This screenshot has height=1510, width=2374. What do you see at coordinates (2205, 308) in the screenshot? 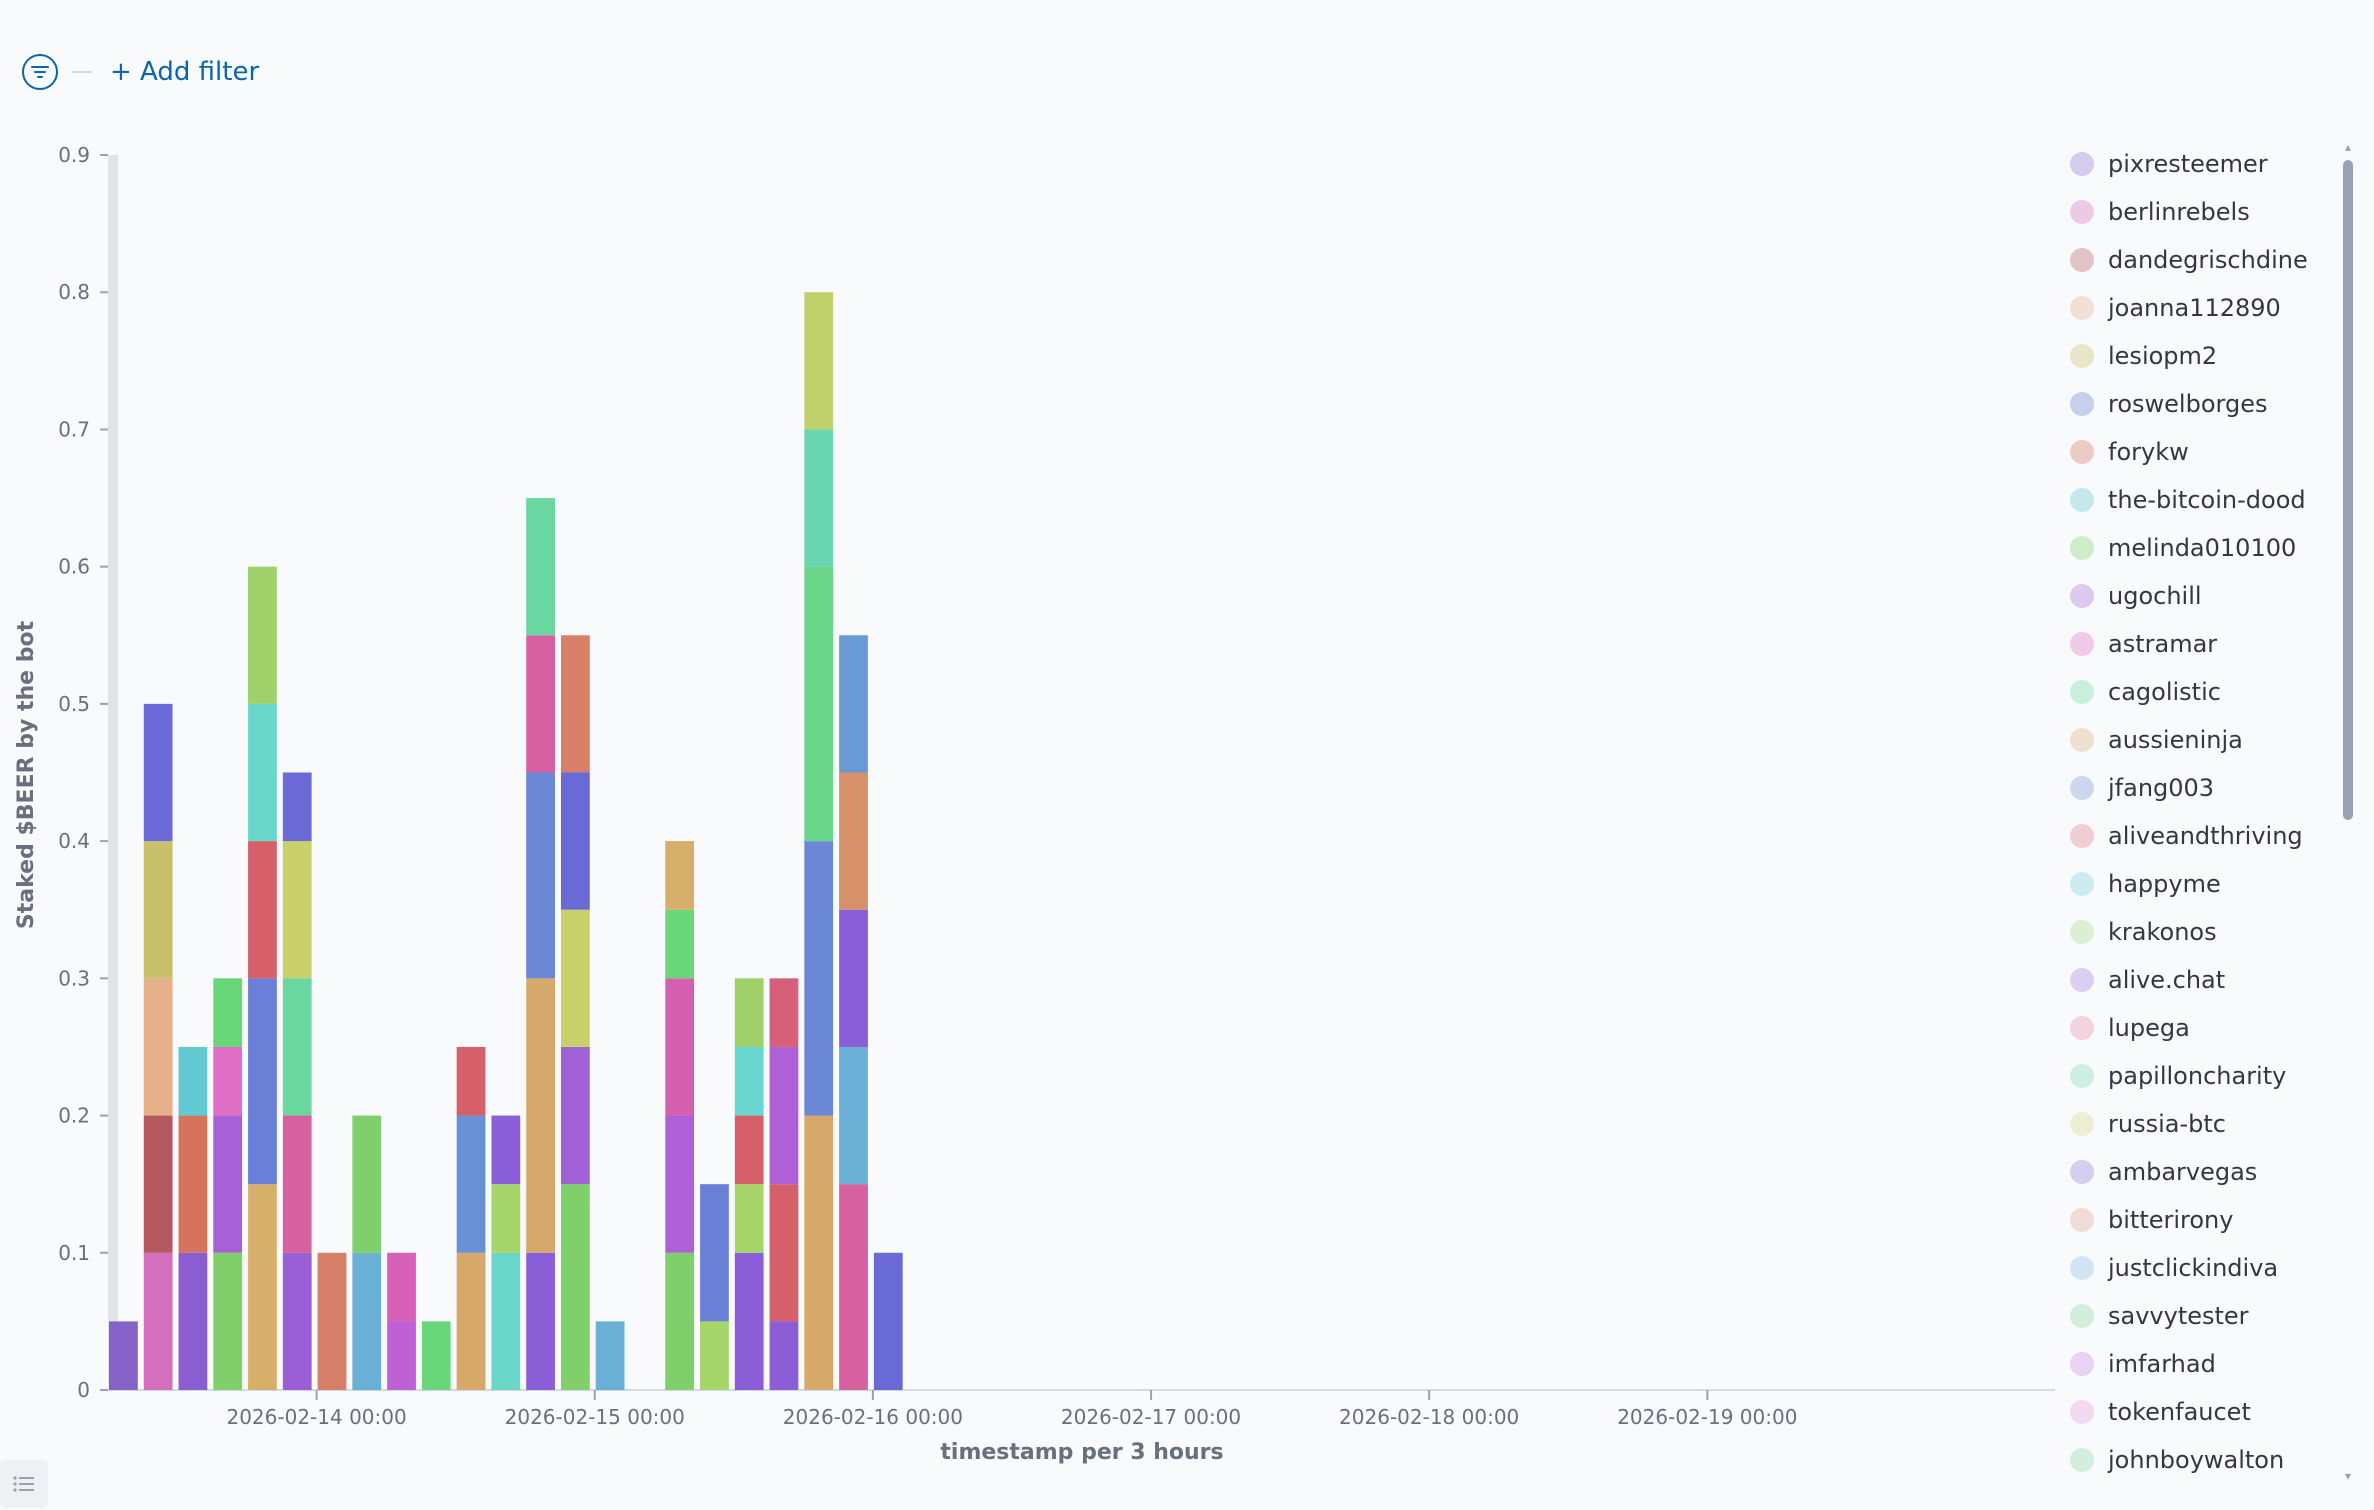
I see `legend-item: joanna112890` at bounding box center [2205, 308].